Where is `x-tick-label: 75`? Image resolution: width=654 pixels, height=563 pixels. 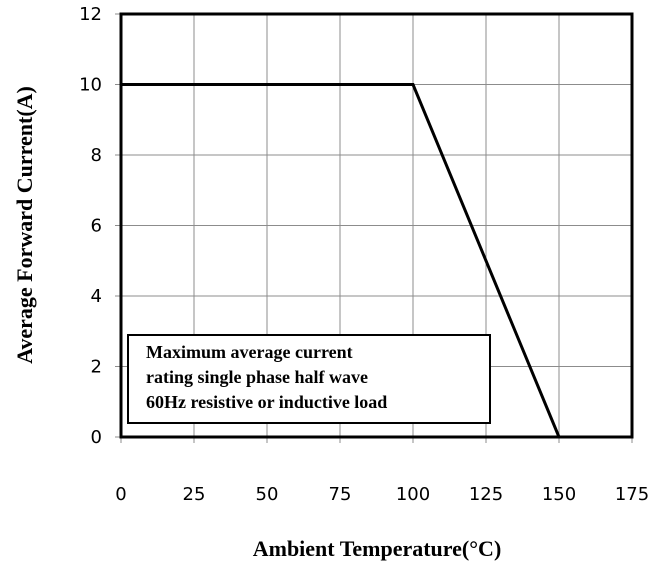
x-tick-label: 75 is located at coordinates (340, 494).